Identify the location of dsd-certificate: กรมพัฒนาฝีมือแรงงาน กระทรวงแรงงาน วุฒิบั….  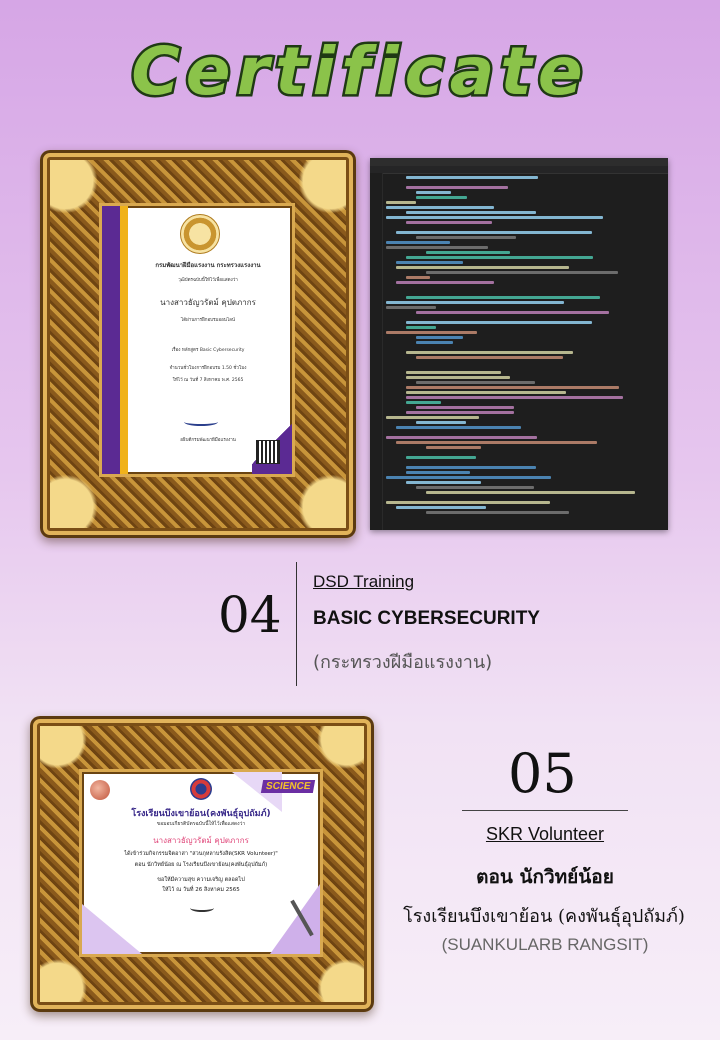
(197, 340).